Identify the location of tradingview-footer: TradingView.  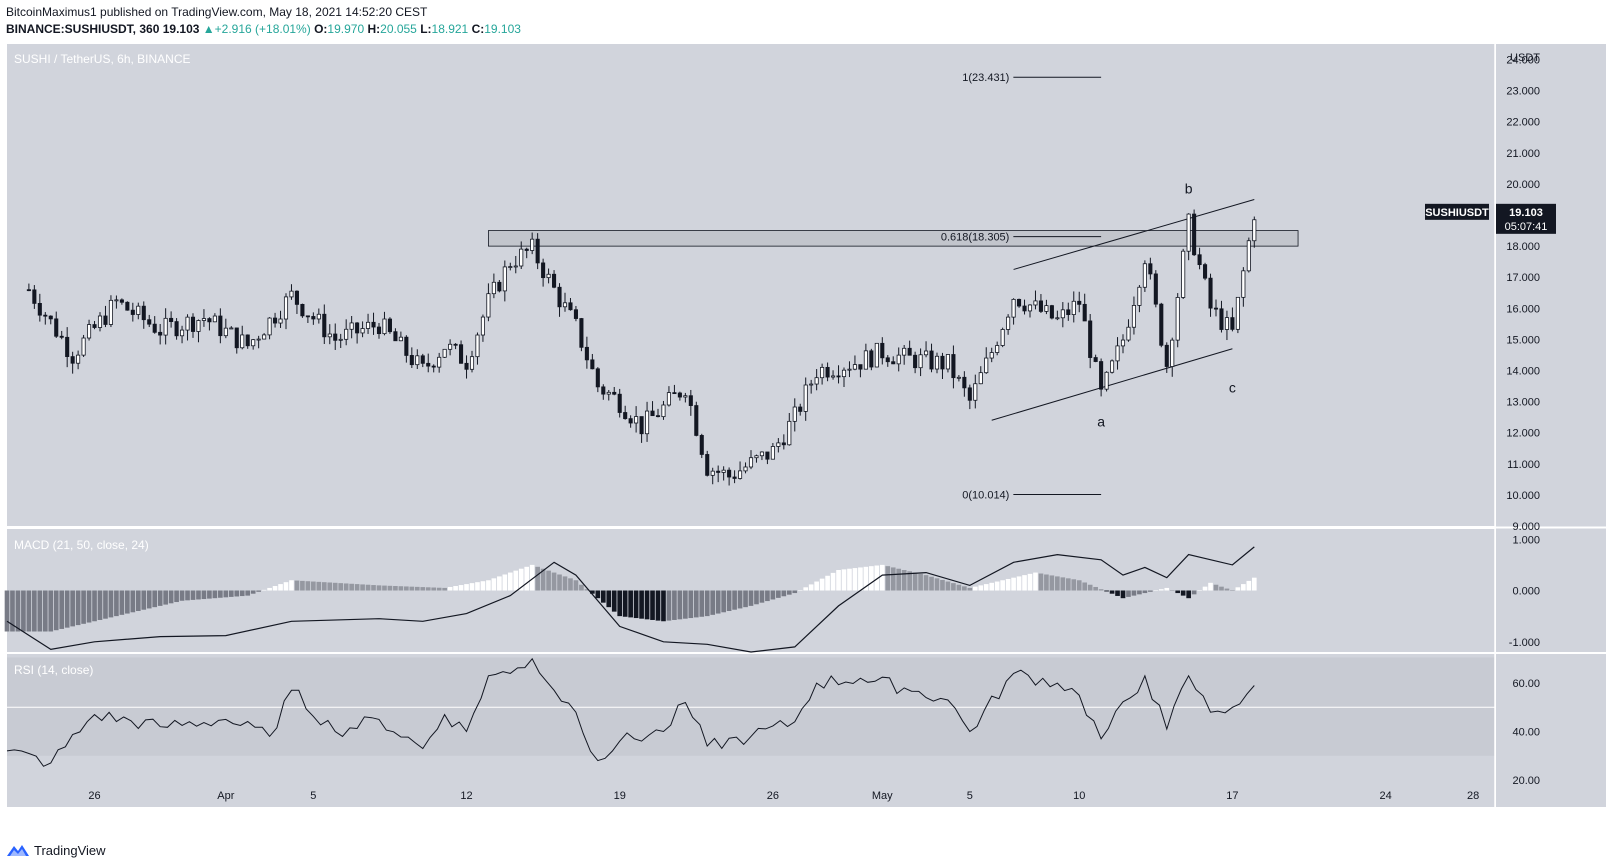
(56, 850).